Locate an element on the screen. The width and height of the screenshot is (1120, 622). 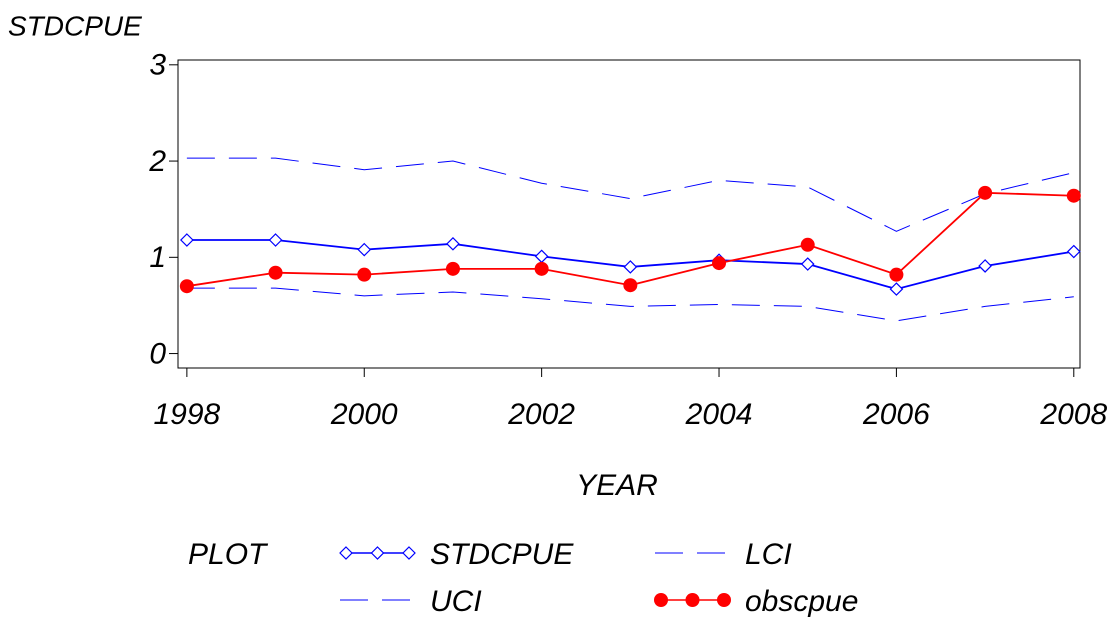
x-tick-label: 1998 is located at coordinates (186, 414).